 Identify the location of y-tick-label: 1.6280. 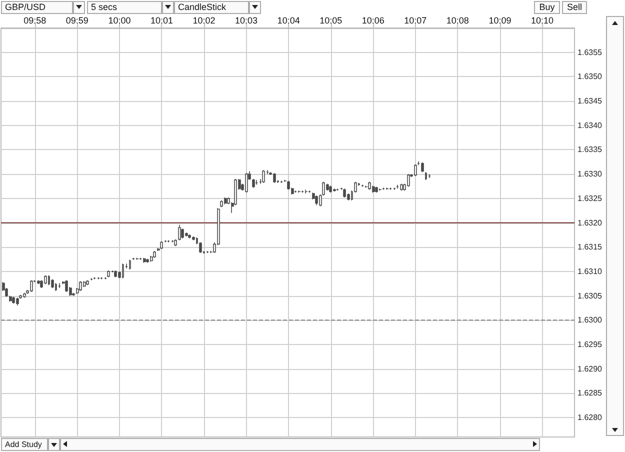
(590, 417).